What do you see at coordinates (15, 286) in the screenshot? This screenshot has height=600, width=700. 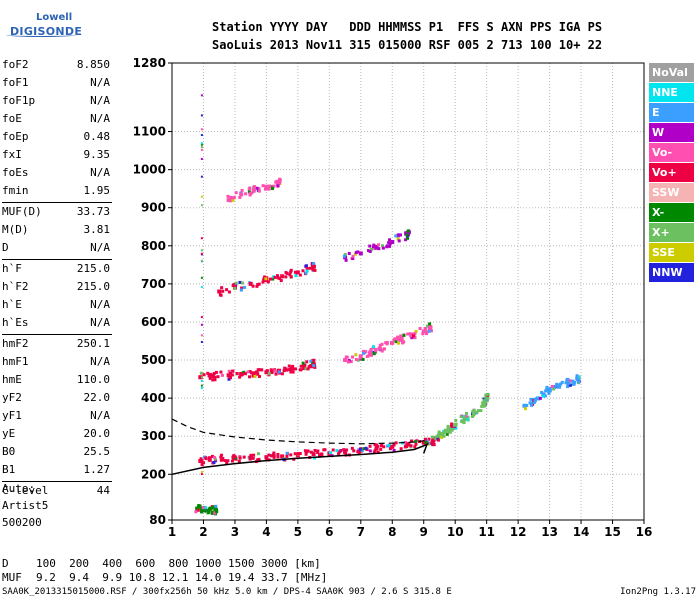 I see `param-name: h`F2` at bounding box center [15, 286].